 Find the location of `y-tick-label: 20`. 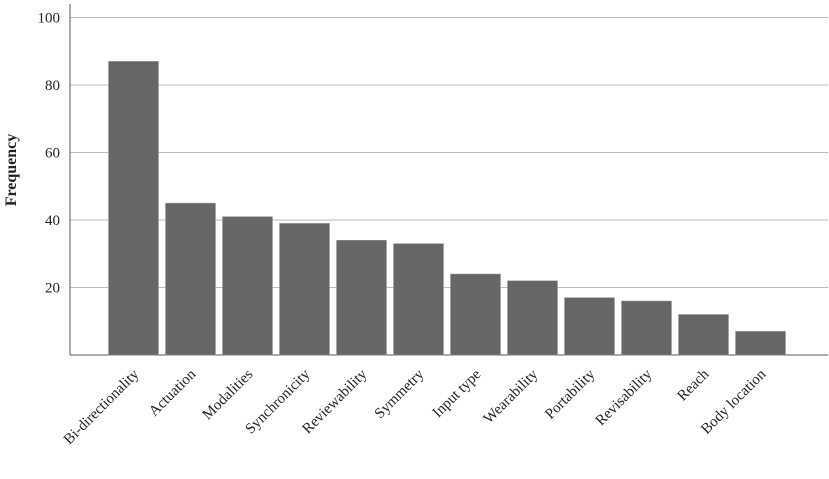

y-tick-label: 20 is located at coordinates (52, 289).